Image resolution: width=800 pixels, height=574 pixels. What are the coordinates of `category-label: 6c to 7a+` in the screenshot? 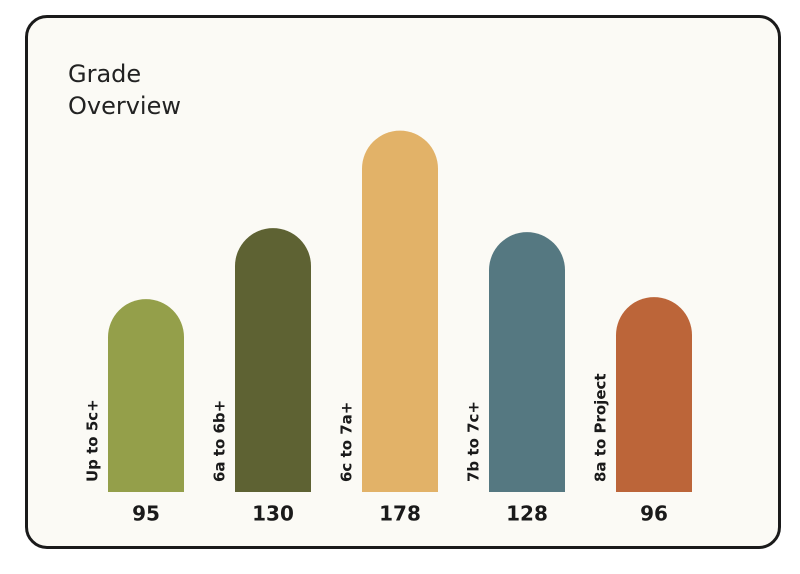 It's located at (347, 442).